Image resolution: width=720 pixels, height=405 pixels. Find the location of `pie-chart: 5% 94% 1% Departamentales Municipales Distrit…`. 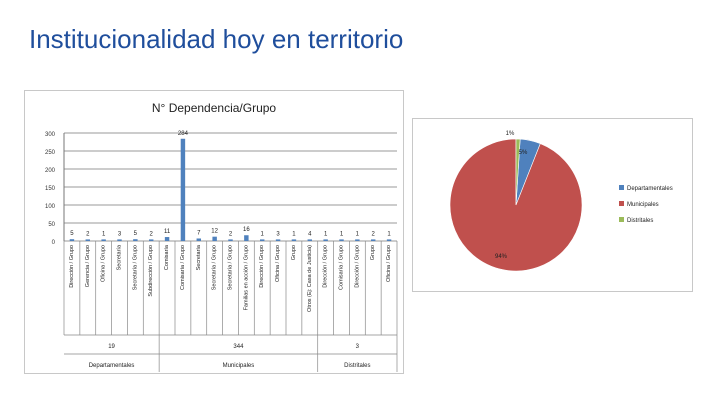

pie-chart: 5% 94% 1% Departamentales Municipales Distrit… is located at coordinates (561, 201).